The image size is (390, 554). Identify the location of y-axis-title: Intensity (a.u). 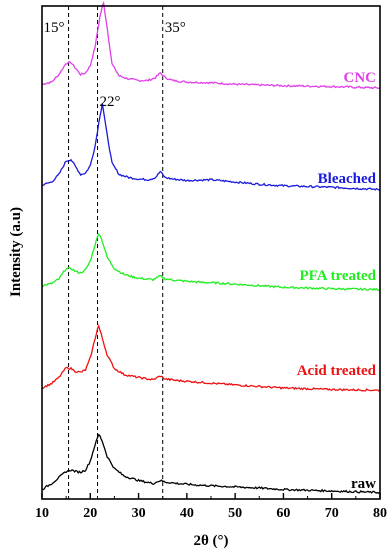
(16, 252).